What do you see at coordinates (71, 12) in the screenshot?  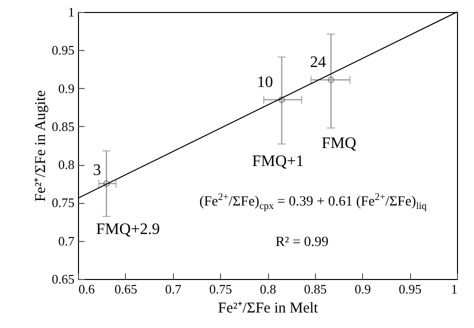 I see `y-tick-label: 1` at bounding box center [71, 12].